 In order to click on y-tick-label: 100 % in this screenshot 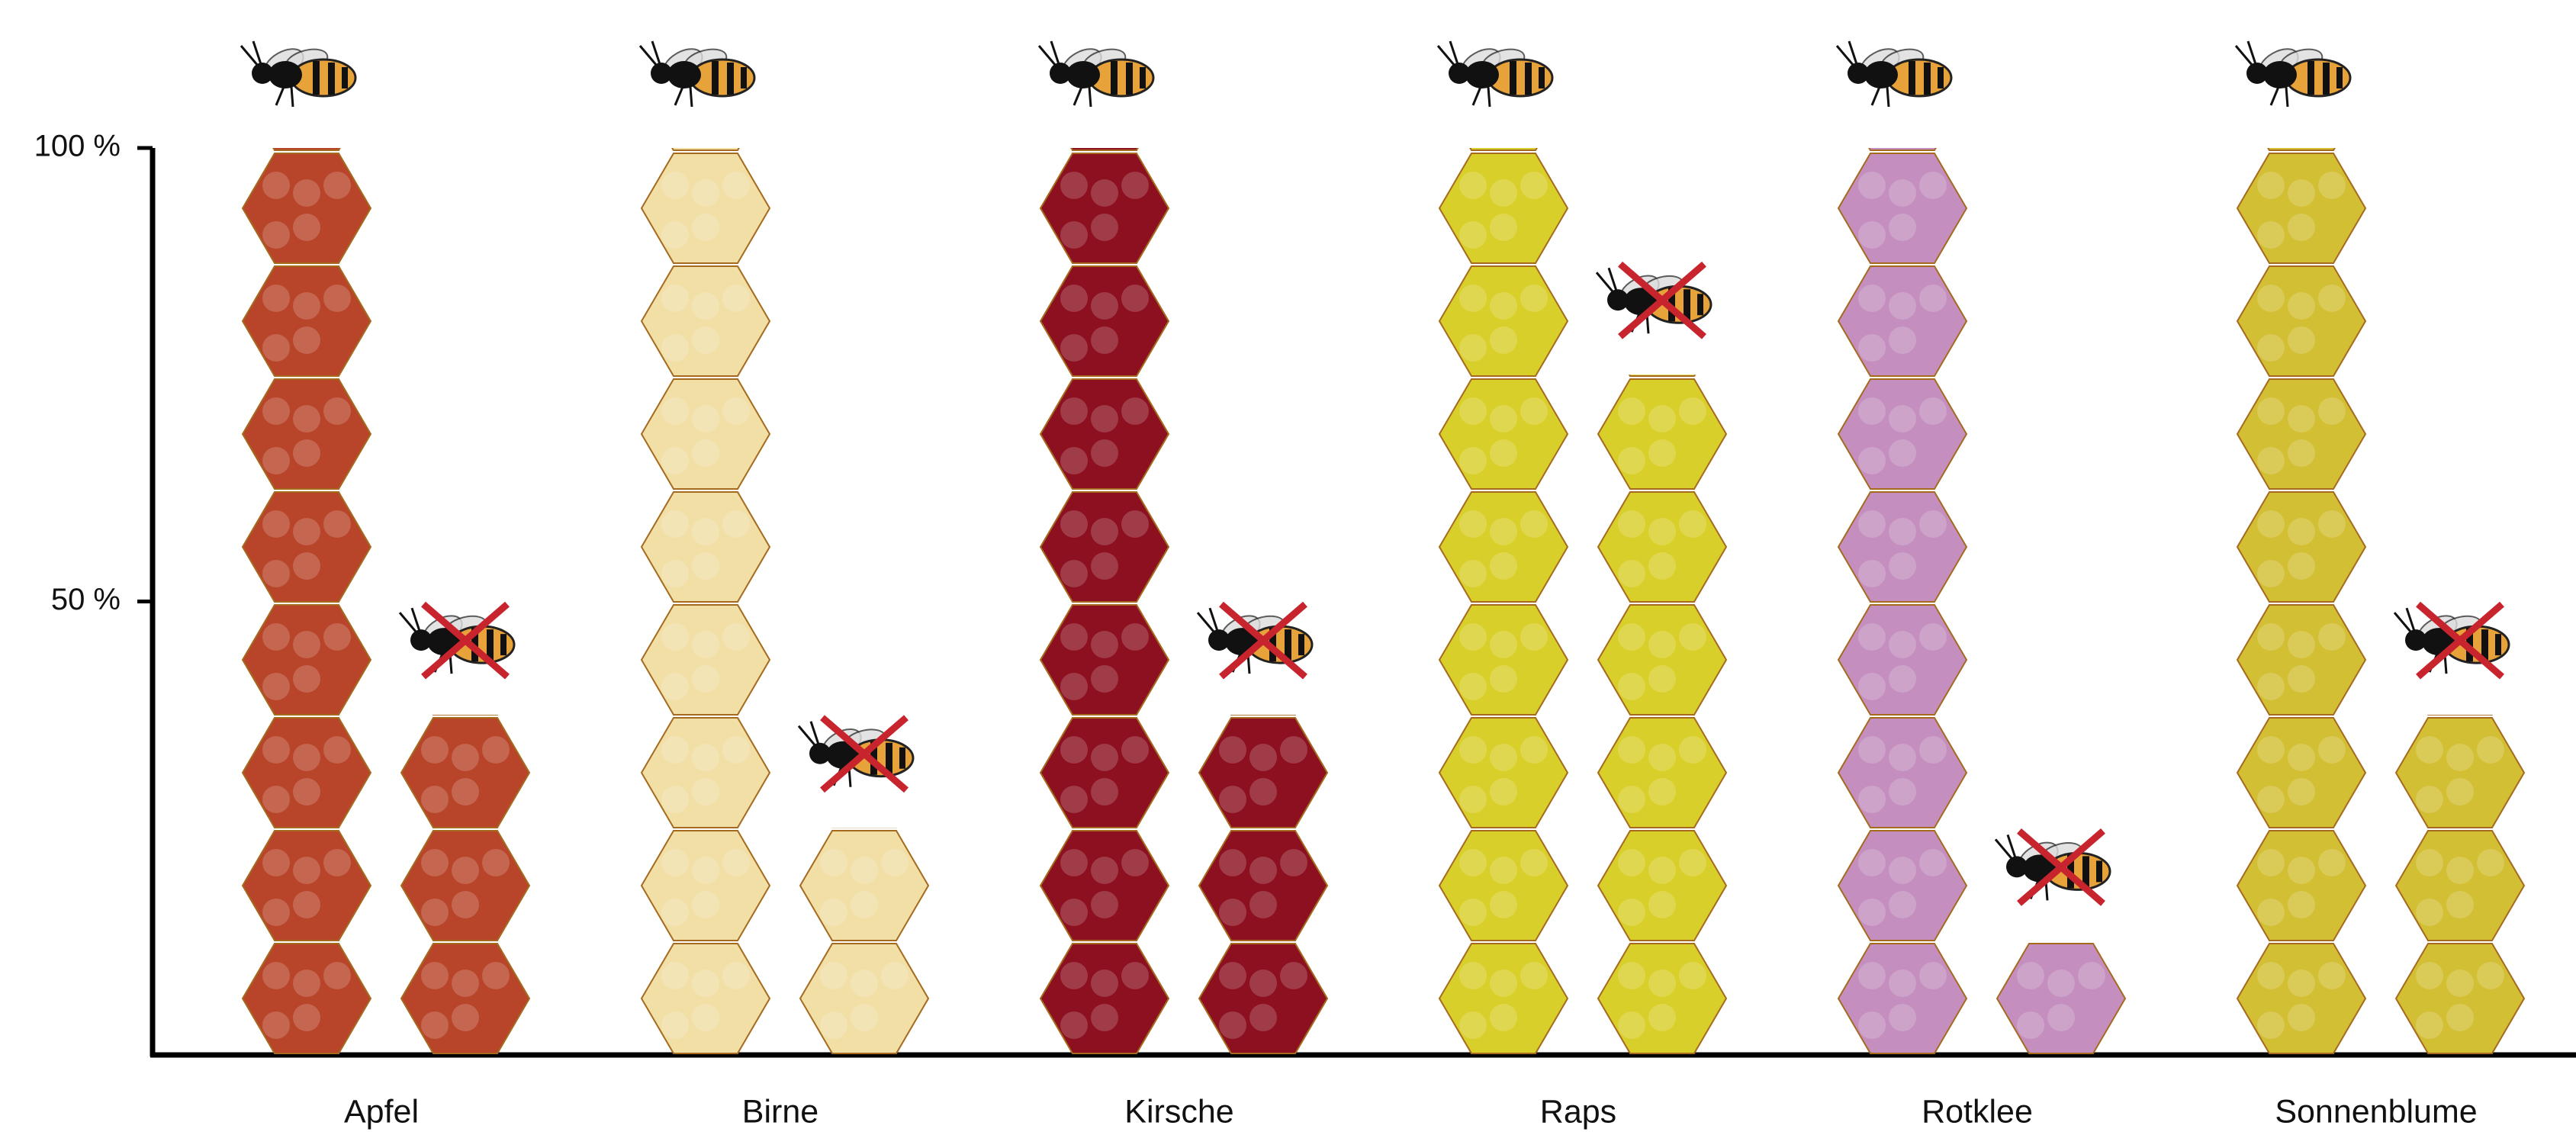, I will do `click(77, 146)`.